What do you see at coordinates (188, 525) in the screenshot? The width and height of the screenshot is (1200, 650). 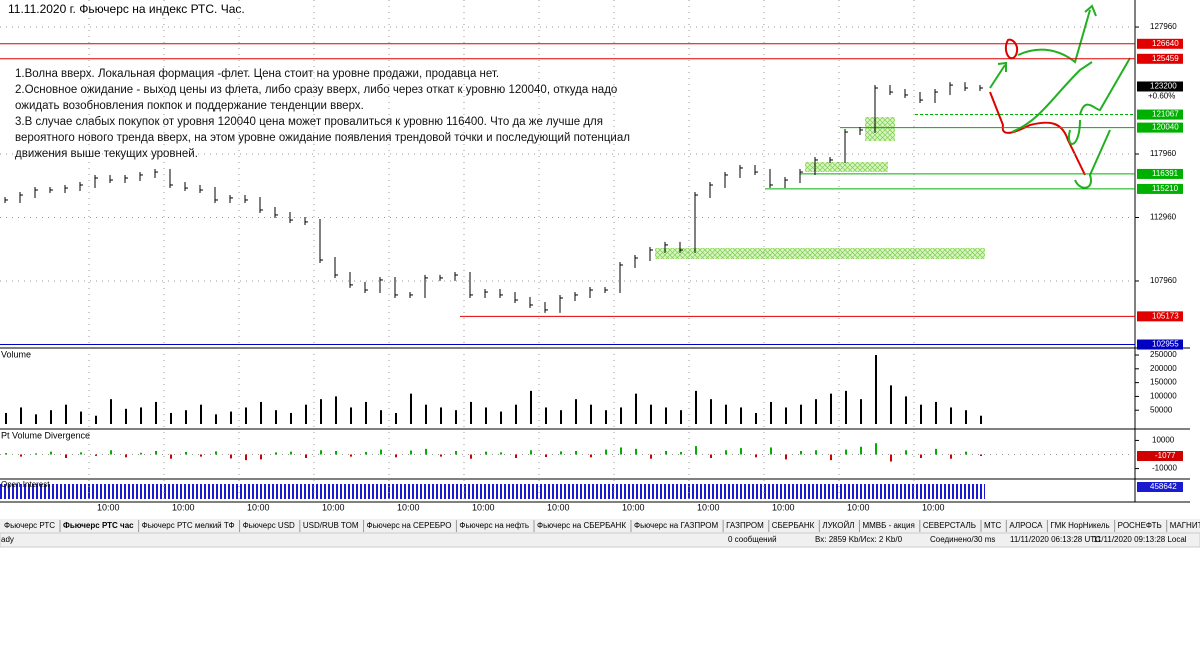 I see `tab: Фьючерс РТС мелкий ТФ` at bounding box center [188, 525].